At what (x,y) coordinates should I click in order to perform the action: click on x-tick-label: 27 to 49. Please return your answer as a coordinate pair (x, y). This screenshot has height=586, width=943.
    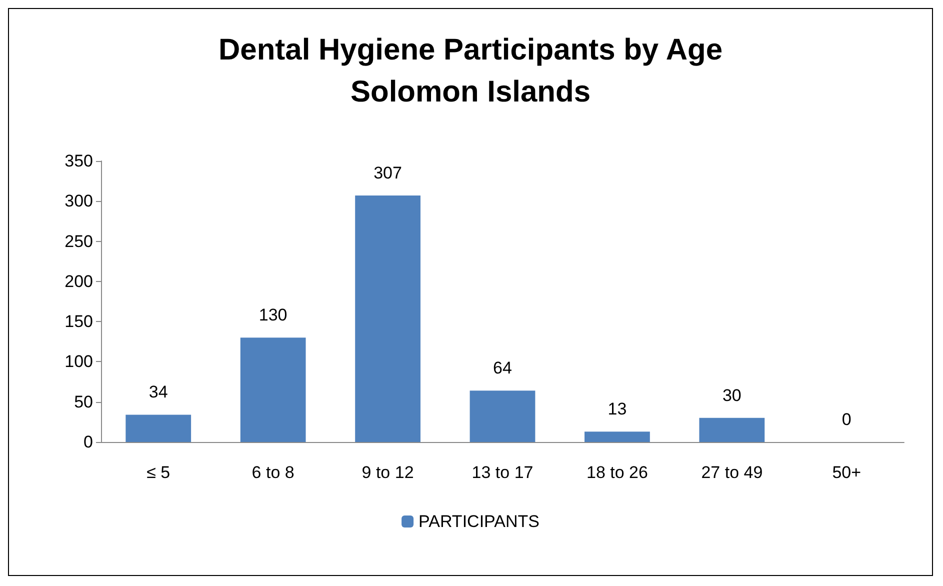
    Looking at the image, I should click on (732, 472).